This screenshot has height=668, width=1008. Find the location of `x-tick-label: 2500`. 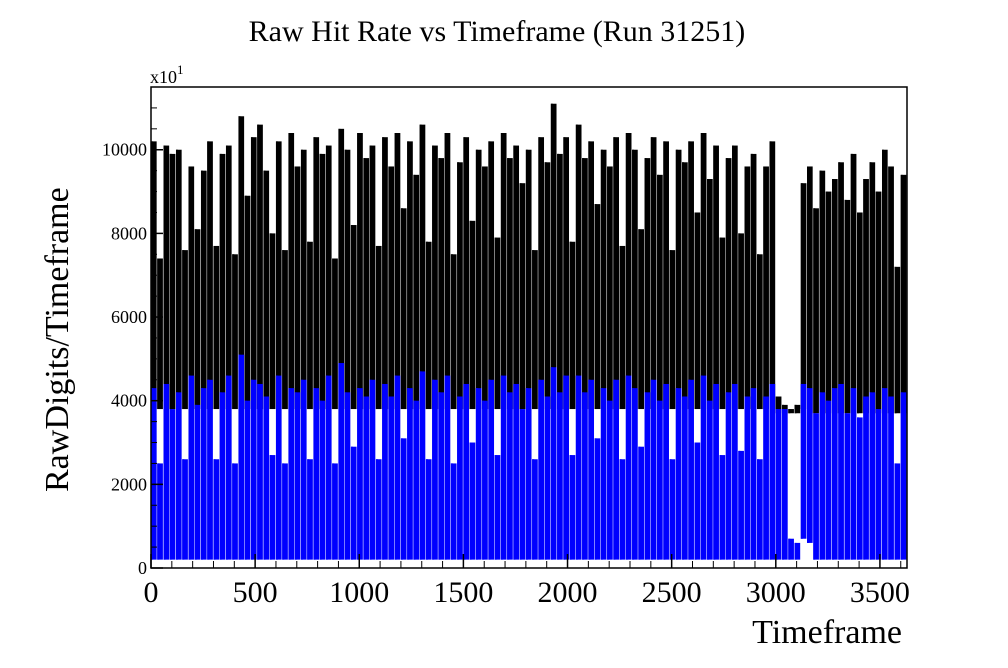

x-tick-label: 2500 is located at coordinates (672, 592).